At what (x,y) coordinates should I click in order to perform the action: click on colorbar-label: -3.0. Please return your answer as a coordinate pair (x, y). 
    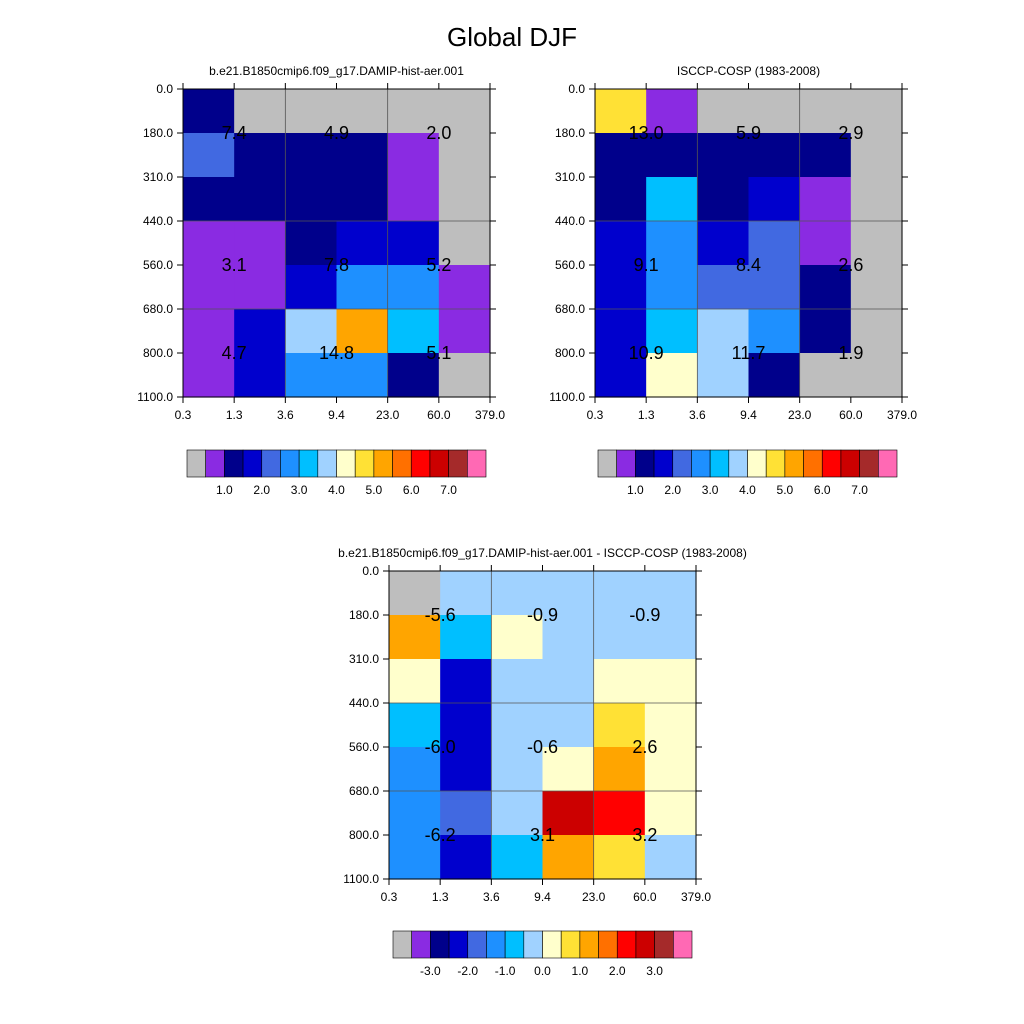
    Looking at the image, I should click on (430, 971).